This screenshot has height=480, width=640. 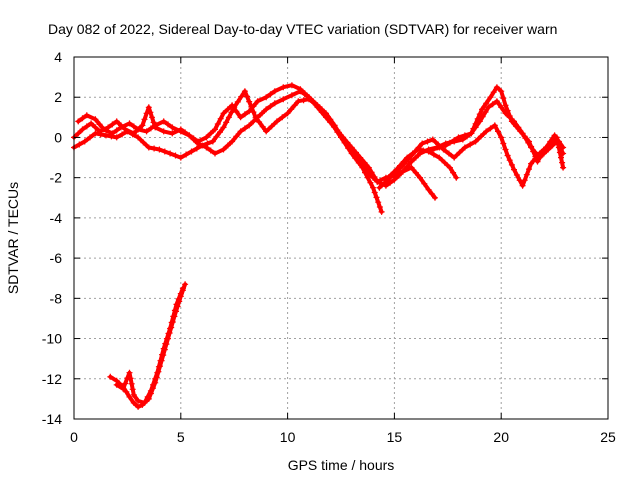 I want to click on y-tick-label: -2, so click(x=56, y=178).